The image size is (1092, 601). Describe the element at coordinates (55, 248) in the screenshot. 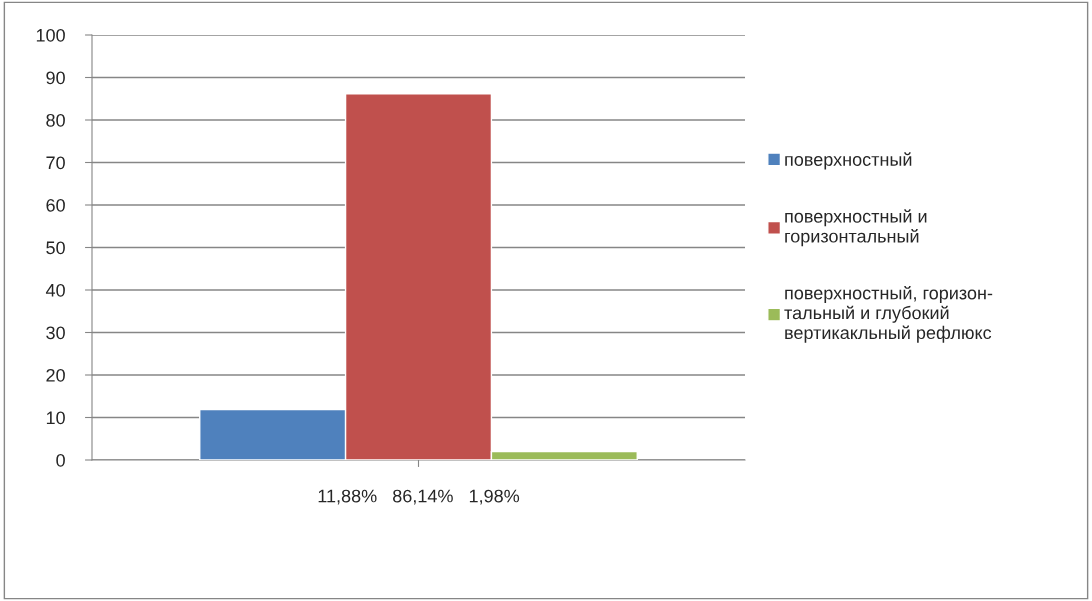

I see `y-tick-label: 50` at that location.